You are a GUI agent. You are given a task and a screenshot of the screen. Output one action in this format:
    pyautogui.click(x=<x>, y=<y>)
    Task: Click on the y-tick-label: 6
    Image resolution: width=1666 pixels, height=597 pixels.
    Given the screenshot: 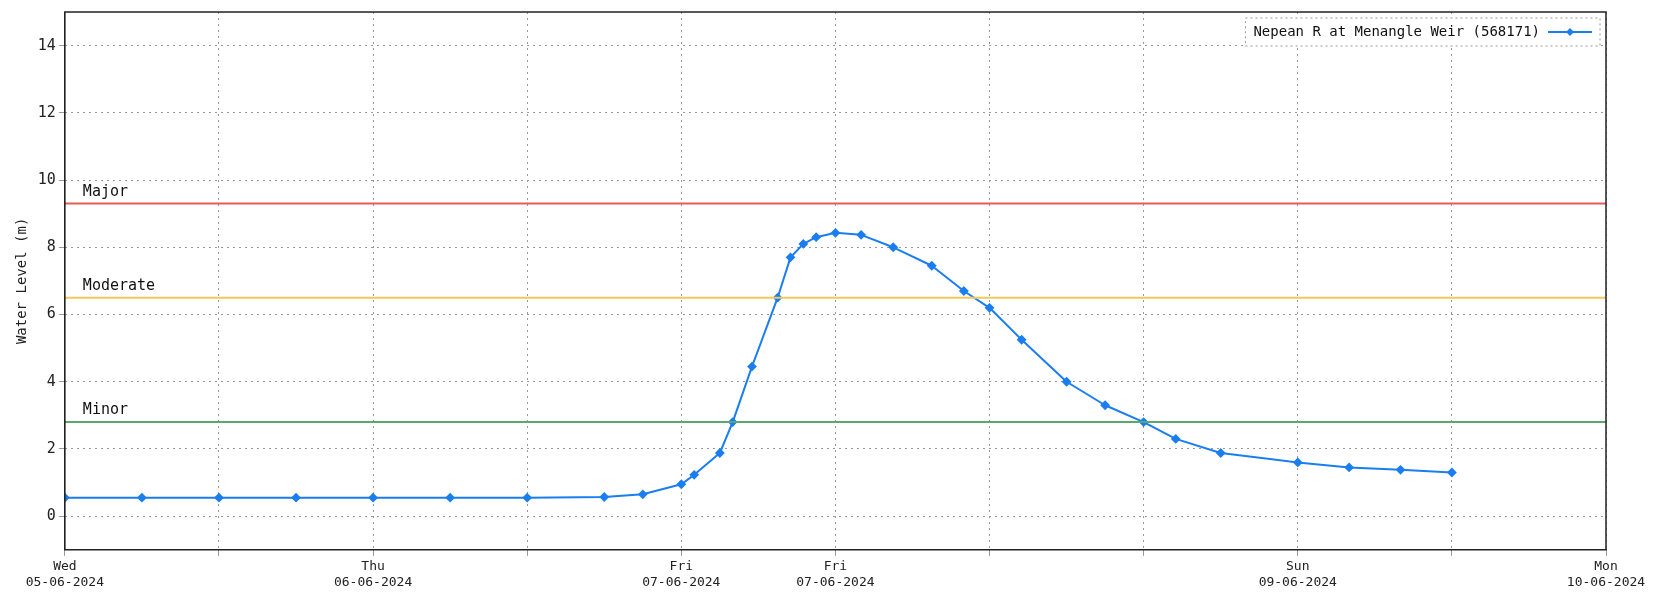 What is the action you would take?
    pyautogui.click(x=51, y=313)
    